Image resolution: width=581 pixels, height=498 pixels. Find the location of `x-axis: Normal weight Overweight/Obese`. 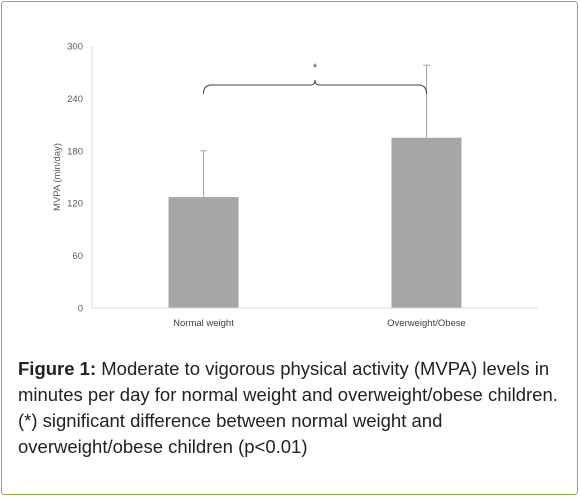

x-axis: Normal weight Overweight/Obese is located at coordinates (315, 318).